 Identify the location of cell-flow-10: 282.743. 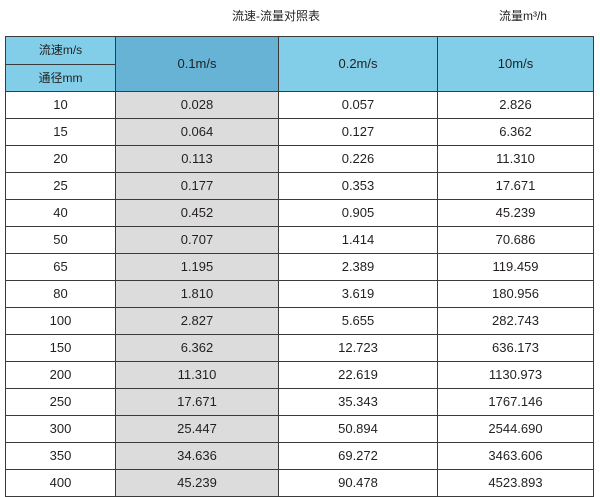
(515, 321).